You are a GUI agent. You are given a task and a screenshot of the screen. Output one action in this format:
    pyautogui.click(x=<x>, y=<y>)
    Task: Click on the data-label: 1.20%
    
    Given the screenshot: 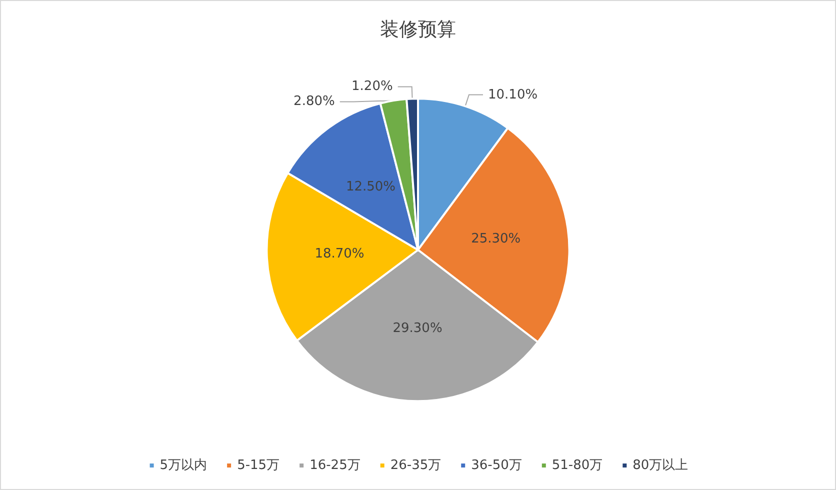 What is the action you would take?
    pyautogui.click(x=372, y=86)
    